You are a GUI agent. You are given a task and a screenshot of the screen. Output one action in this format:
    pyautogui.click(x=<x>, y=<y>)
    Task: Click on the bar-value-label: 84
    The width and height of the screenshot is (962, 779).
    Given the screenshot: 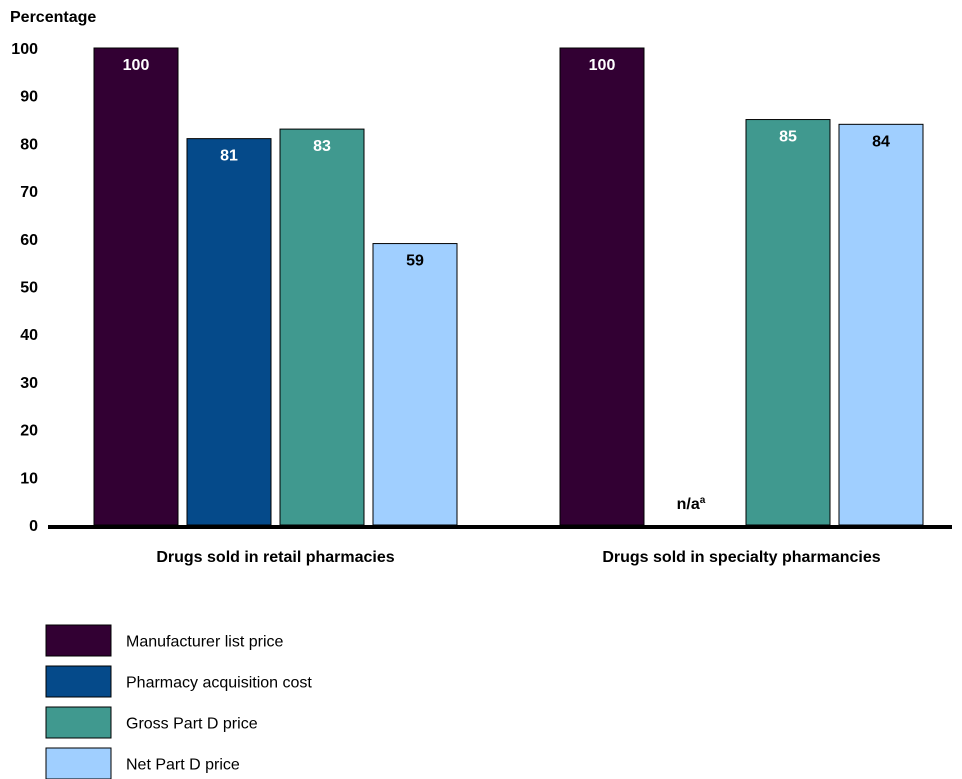 What is the action you would take?
    pyautogui.click(x=881, y=141)
    